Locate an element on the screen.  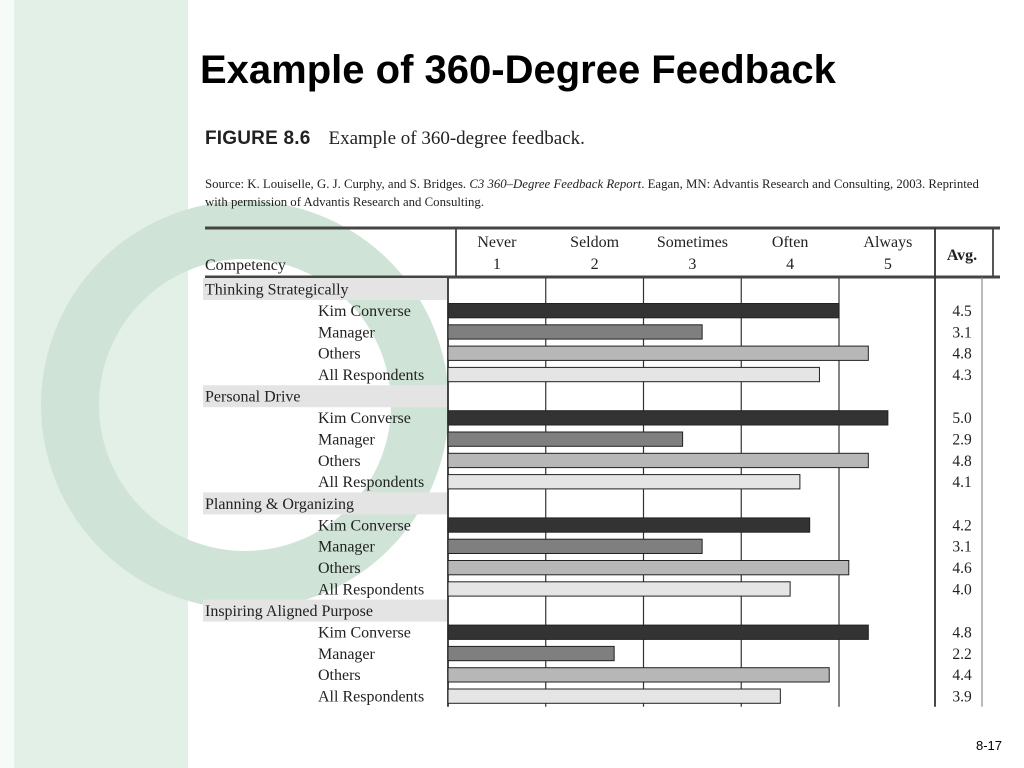
figure-label: FIGURE 8.6 is located at coordinates (258, 138).